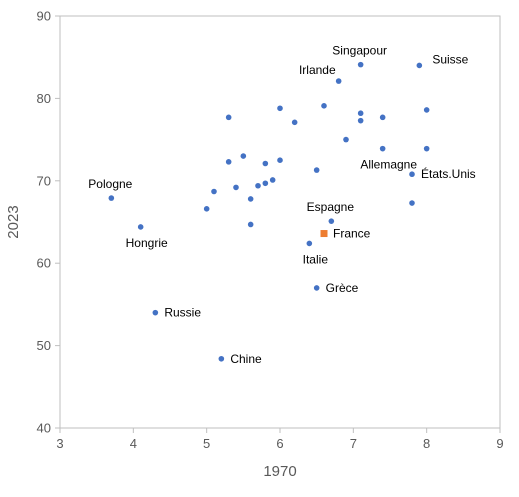 The image size is (519, 497). I want to click on y-tick-label: 80, so click(44, 98).